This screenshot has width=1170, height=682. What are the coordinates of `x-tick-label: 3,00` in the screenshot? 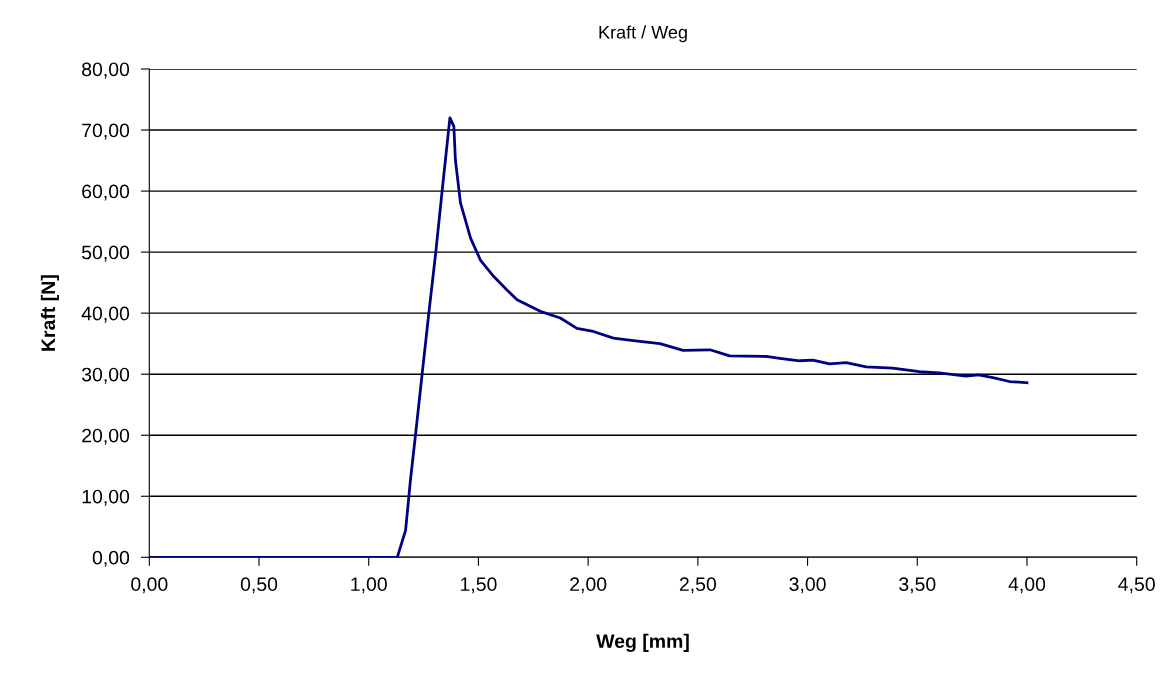 It's located at (807, 585).